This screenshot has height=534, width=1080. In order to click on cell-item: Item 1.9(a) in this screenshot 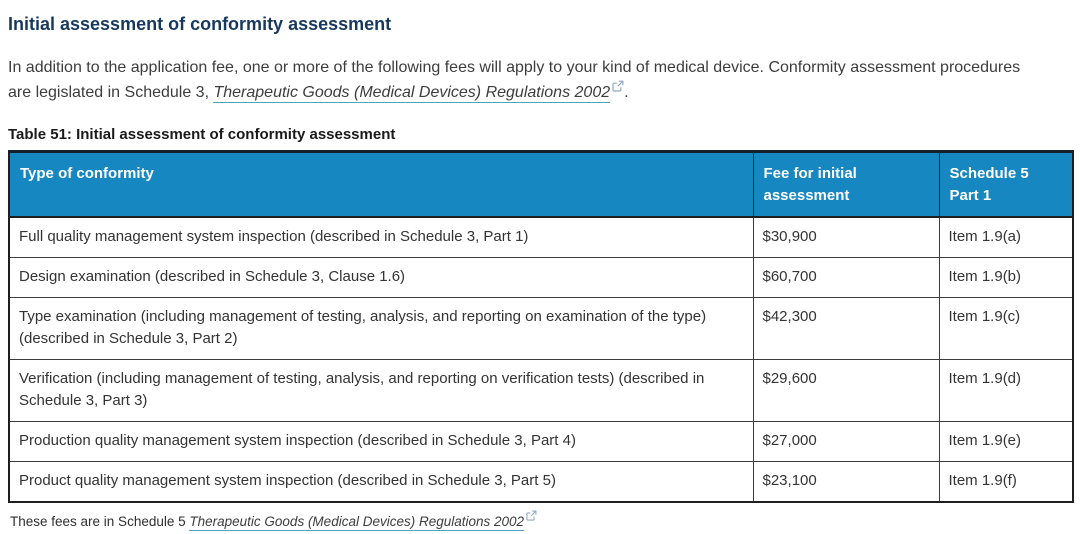, I will do `click(1006, 237)`.